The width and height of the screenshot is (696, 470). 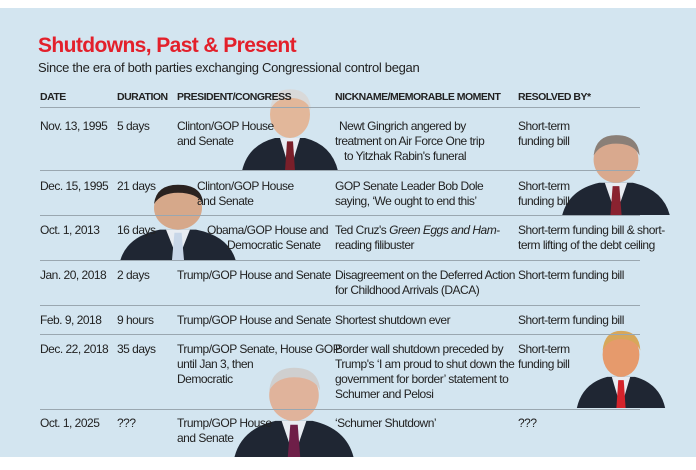 What do you see at coordinates (178, 222) in the screenshot?
I see `ted-cruz-photo` at bounding box center [178, 222].